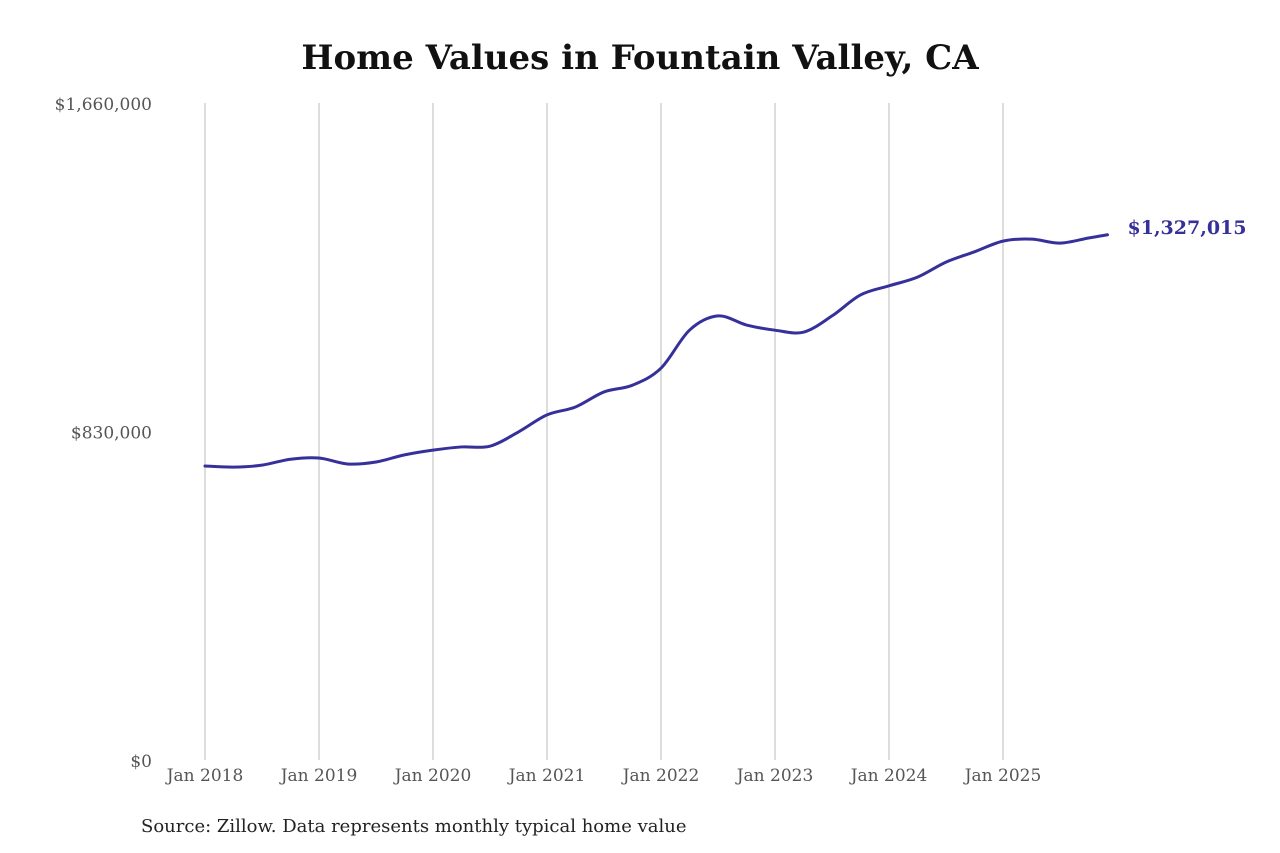 The height and width of the screenshot is (853, 1280). What do you see at coordinates (546, 776) in the screenshot?
I see `x-tick-label: Jan 2021` at bounding box center [546, 776].